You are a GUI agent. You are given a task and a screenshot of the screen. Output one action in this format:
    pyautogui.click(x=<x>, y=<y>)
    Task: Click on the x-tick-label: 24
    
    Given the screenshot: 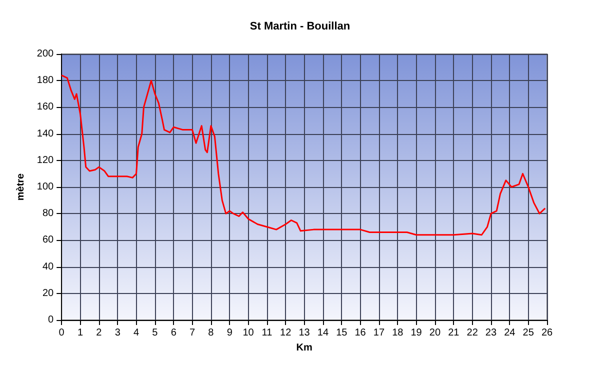 What is the action you would take?
    pyautogui.click(x=510, y=333)
    